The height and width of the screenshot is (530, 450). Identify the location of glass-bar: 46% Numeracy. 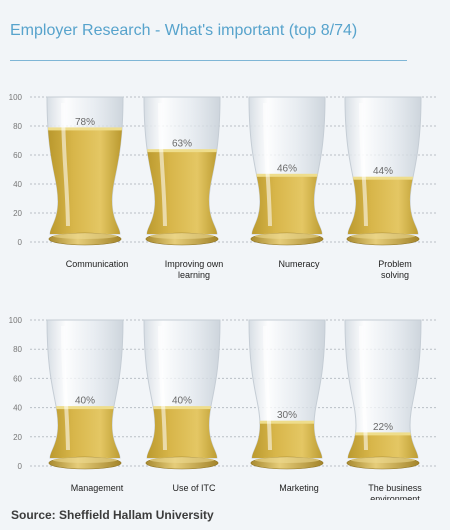
(287, 182).